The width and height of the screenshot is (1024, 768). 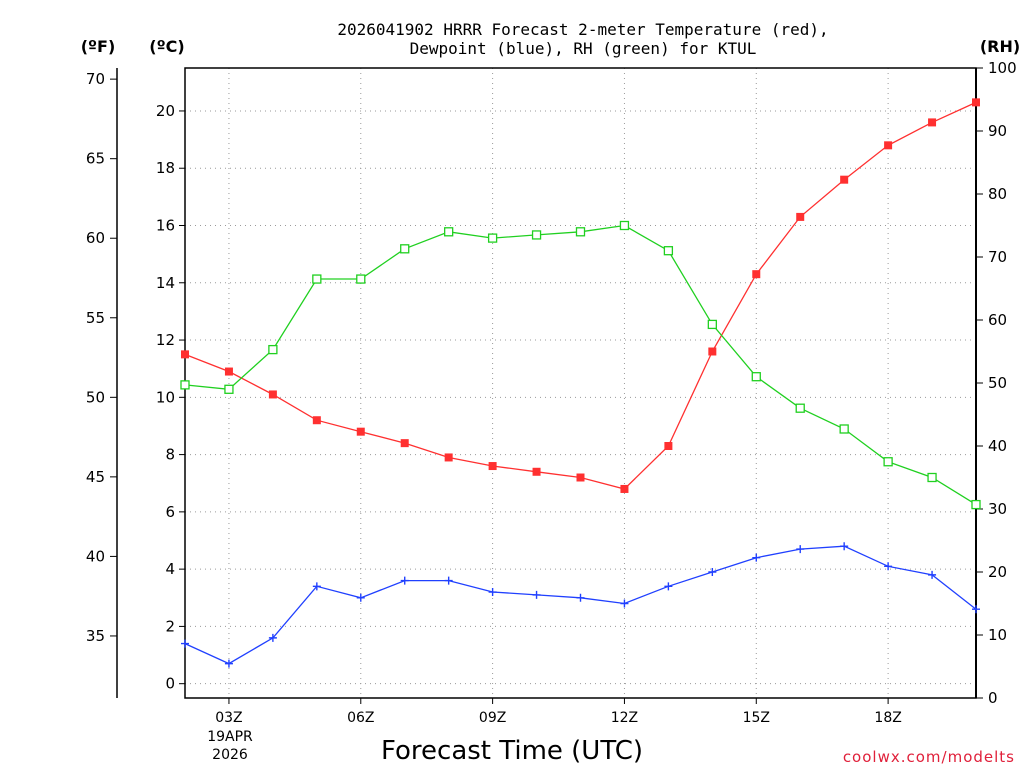 What do you see at coordinates (272, 637) in the screenshot?
I see `dewpoint-point-4z` at bounding box center [272, 637].